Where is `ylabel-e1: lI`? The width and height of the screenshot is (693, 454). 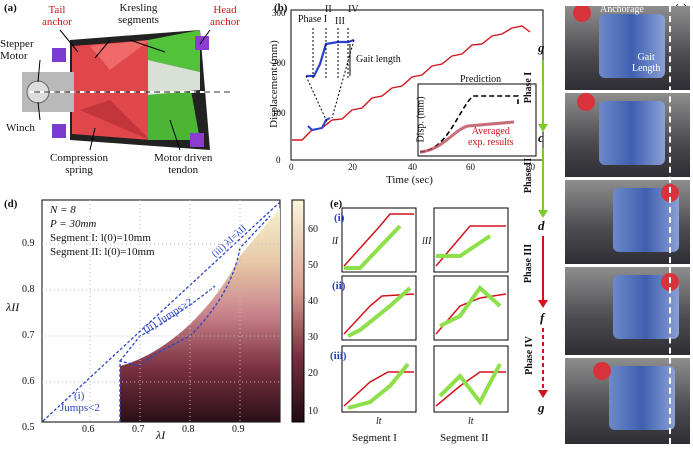 ylabel-e1: lI is located at coordinates (335, 241).